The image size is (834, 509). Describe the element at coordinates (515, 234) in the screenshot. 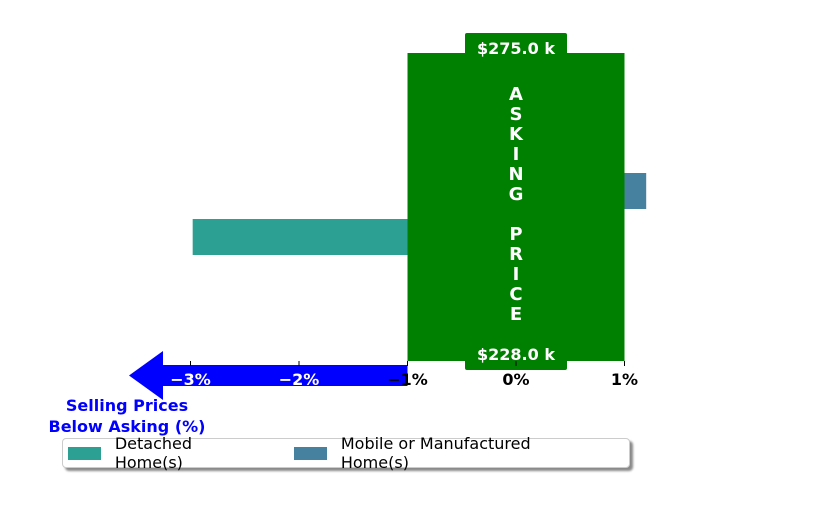

I see `asking-price-letter: P` at that location.